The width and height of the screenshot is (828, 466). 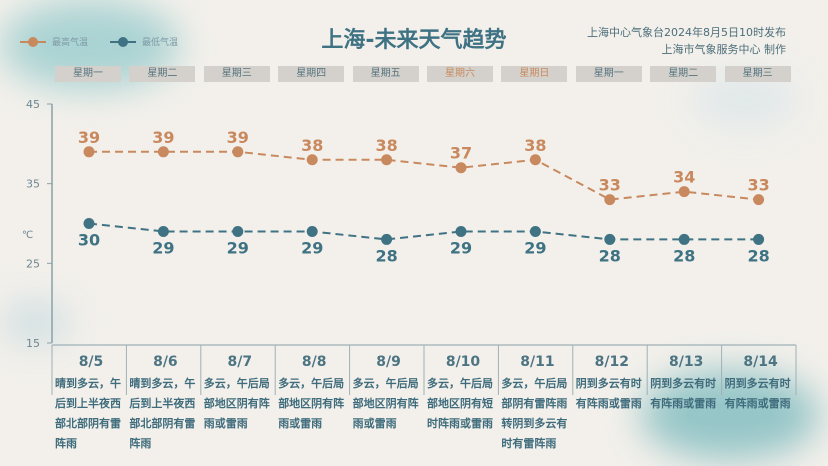 What do you see at coordinates (314, 362) in the screenshot?
I see `date-label: 8/8` at bounding box center [314, 362].